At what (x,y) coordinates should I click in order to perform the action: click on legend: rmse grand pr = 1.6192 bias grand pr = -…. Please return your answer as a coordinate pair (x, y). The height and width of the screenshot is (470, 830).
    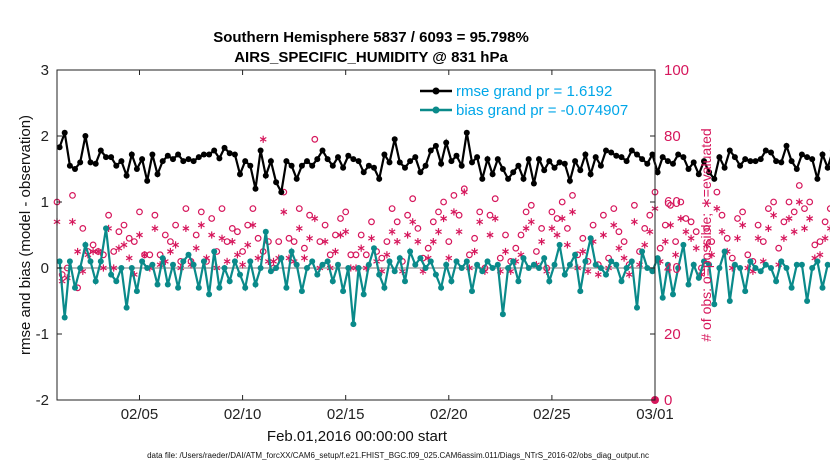
    Looking at the image, I should click on (524, 101).